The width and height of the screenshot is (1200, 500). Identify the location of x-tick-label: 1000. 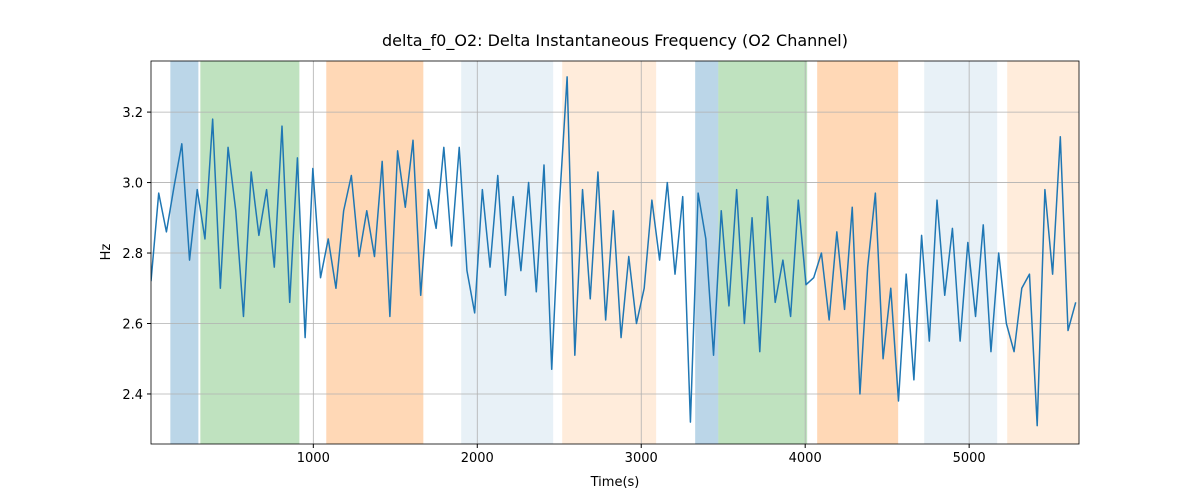
(313, 458).